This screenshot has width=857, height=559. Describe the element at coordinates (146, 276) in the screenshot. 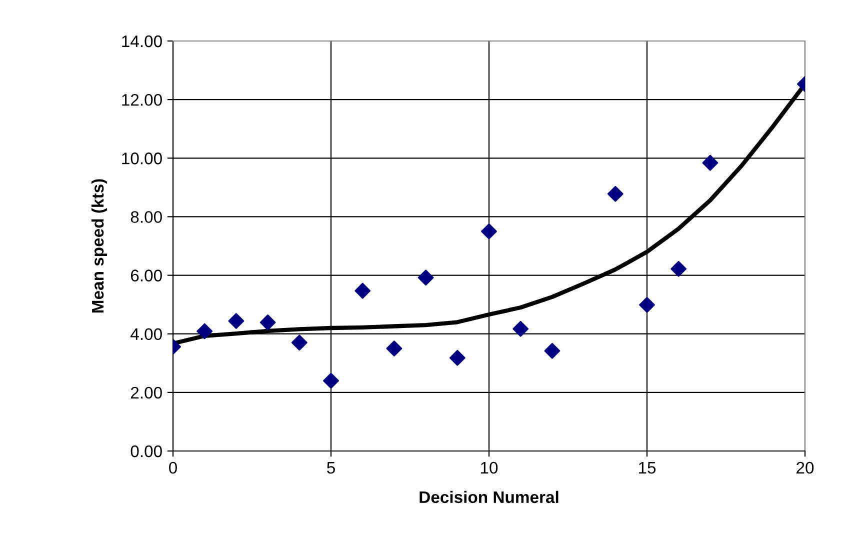

I see `y-tick-label: 6.00` at that location.